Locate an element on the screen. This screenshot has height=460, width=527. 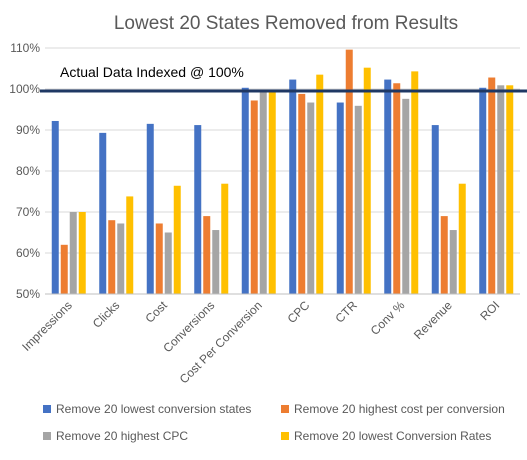
y-tick-label: 50% is located at coordinates (28, 294).